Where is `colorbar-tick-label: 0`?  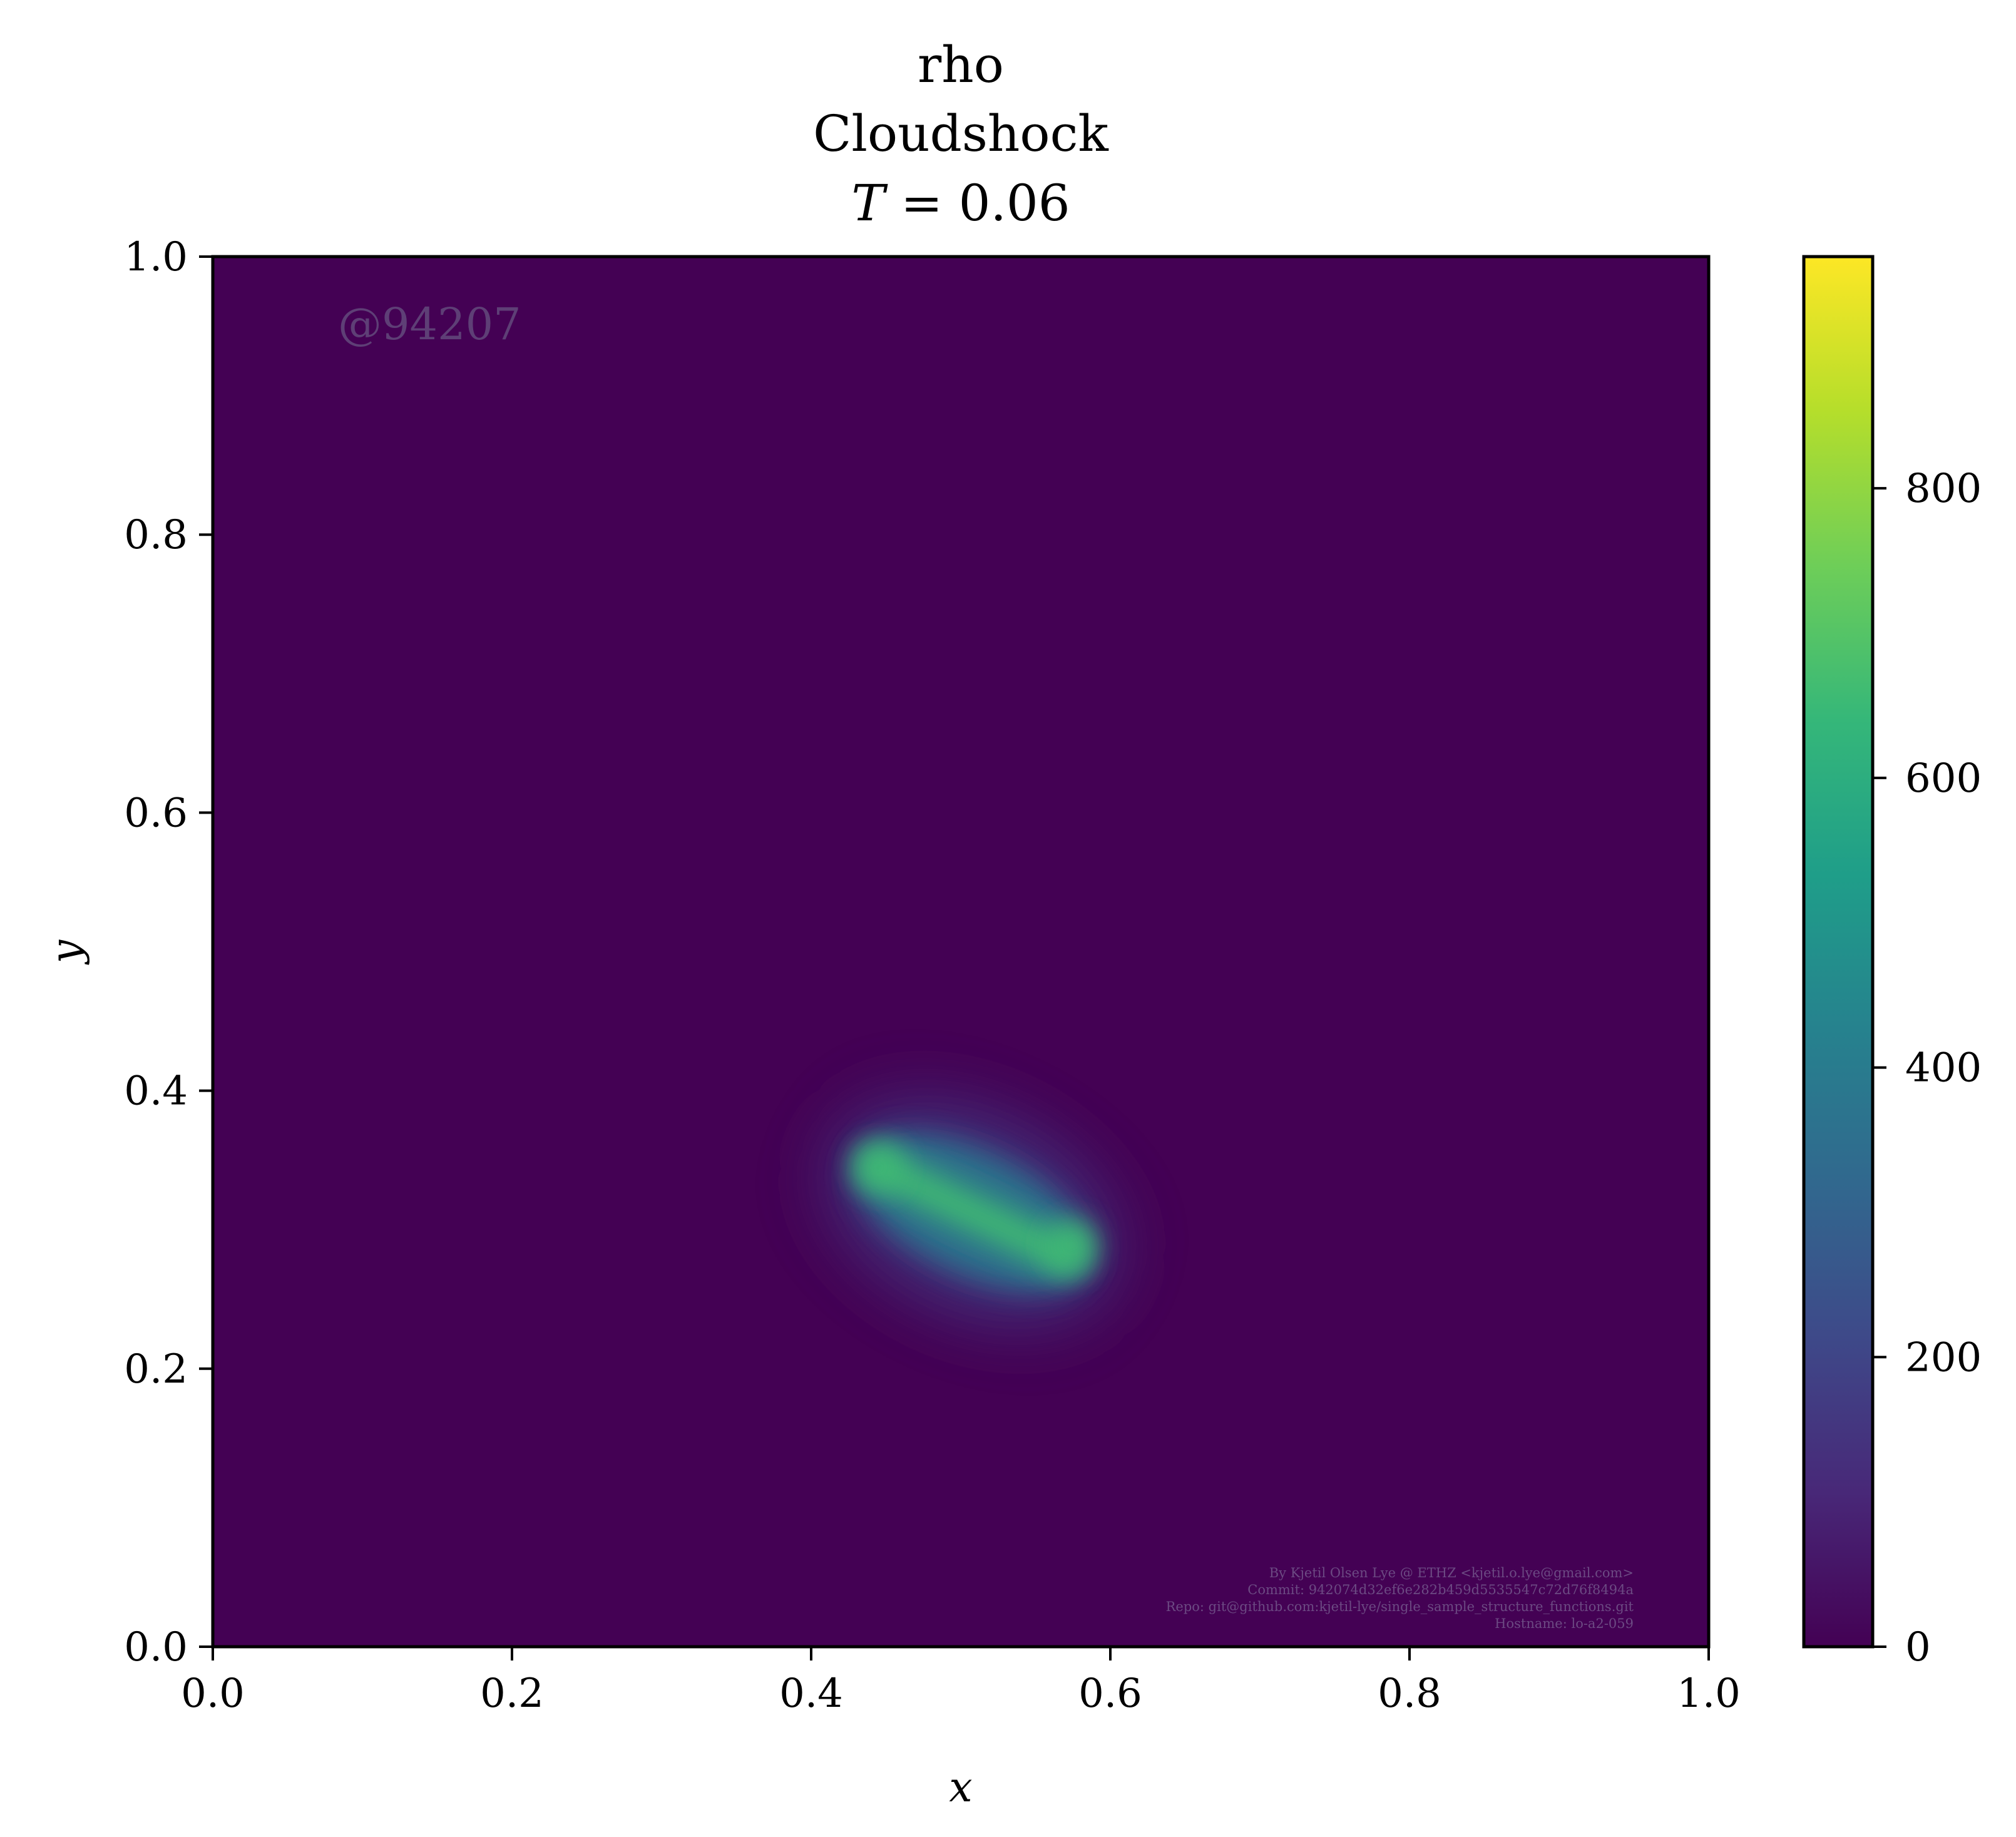
colorbar-tick-label: 0 is located at coordinates (1918, 1647).